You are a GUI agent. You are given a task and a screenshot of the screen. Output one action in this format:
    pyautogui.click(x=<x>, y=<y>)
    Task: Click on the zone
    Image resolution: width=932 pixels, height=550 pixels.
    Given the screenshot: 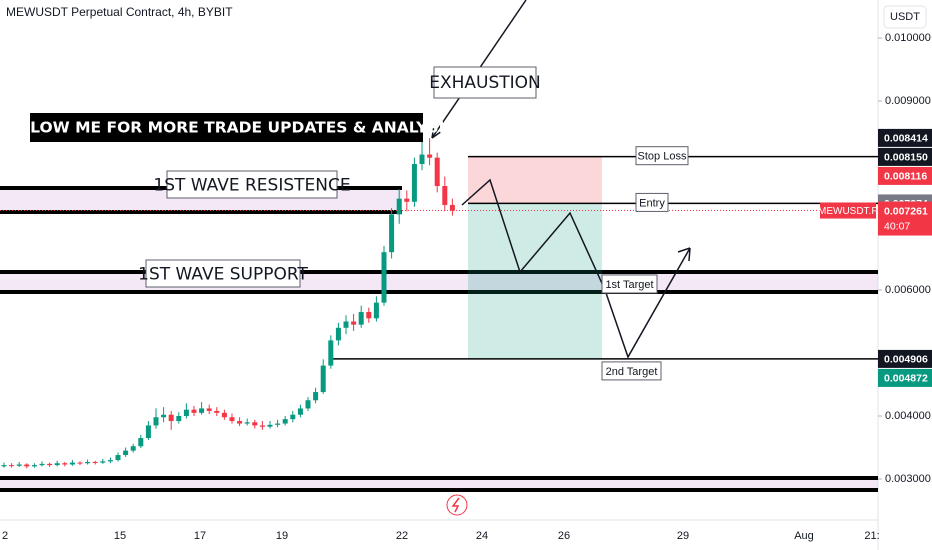 What is the action you would take?
    pyautogui.click(x=439, y=484)
    